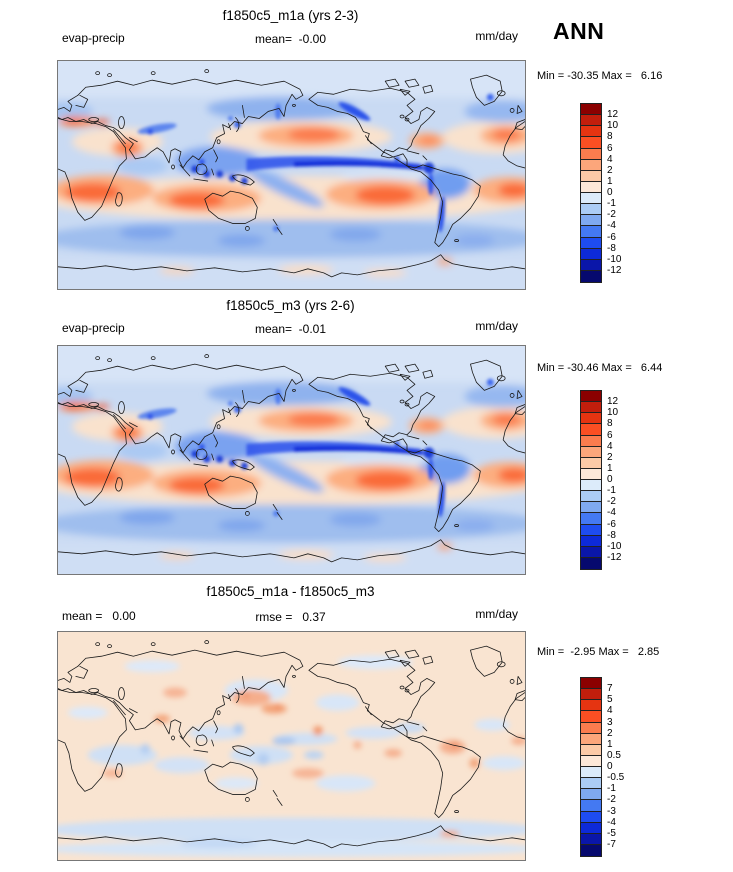 Image resolution: width=733 pixels, height=872 pixels. Describe the element at coordinates (290, 617) in the screenshot. I see `panel3-rmse-label: rmse = 0.37` at that location.